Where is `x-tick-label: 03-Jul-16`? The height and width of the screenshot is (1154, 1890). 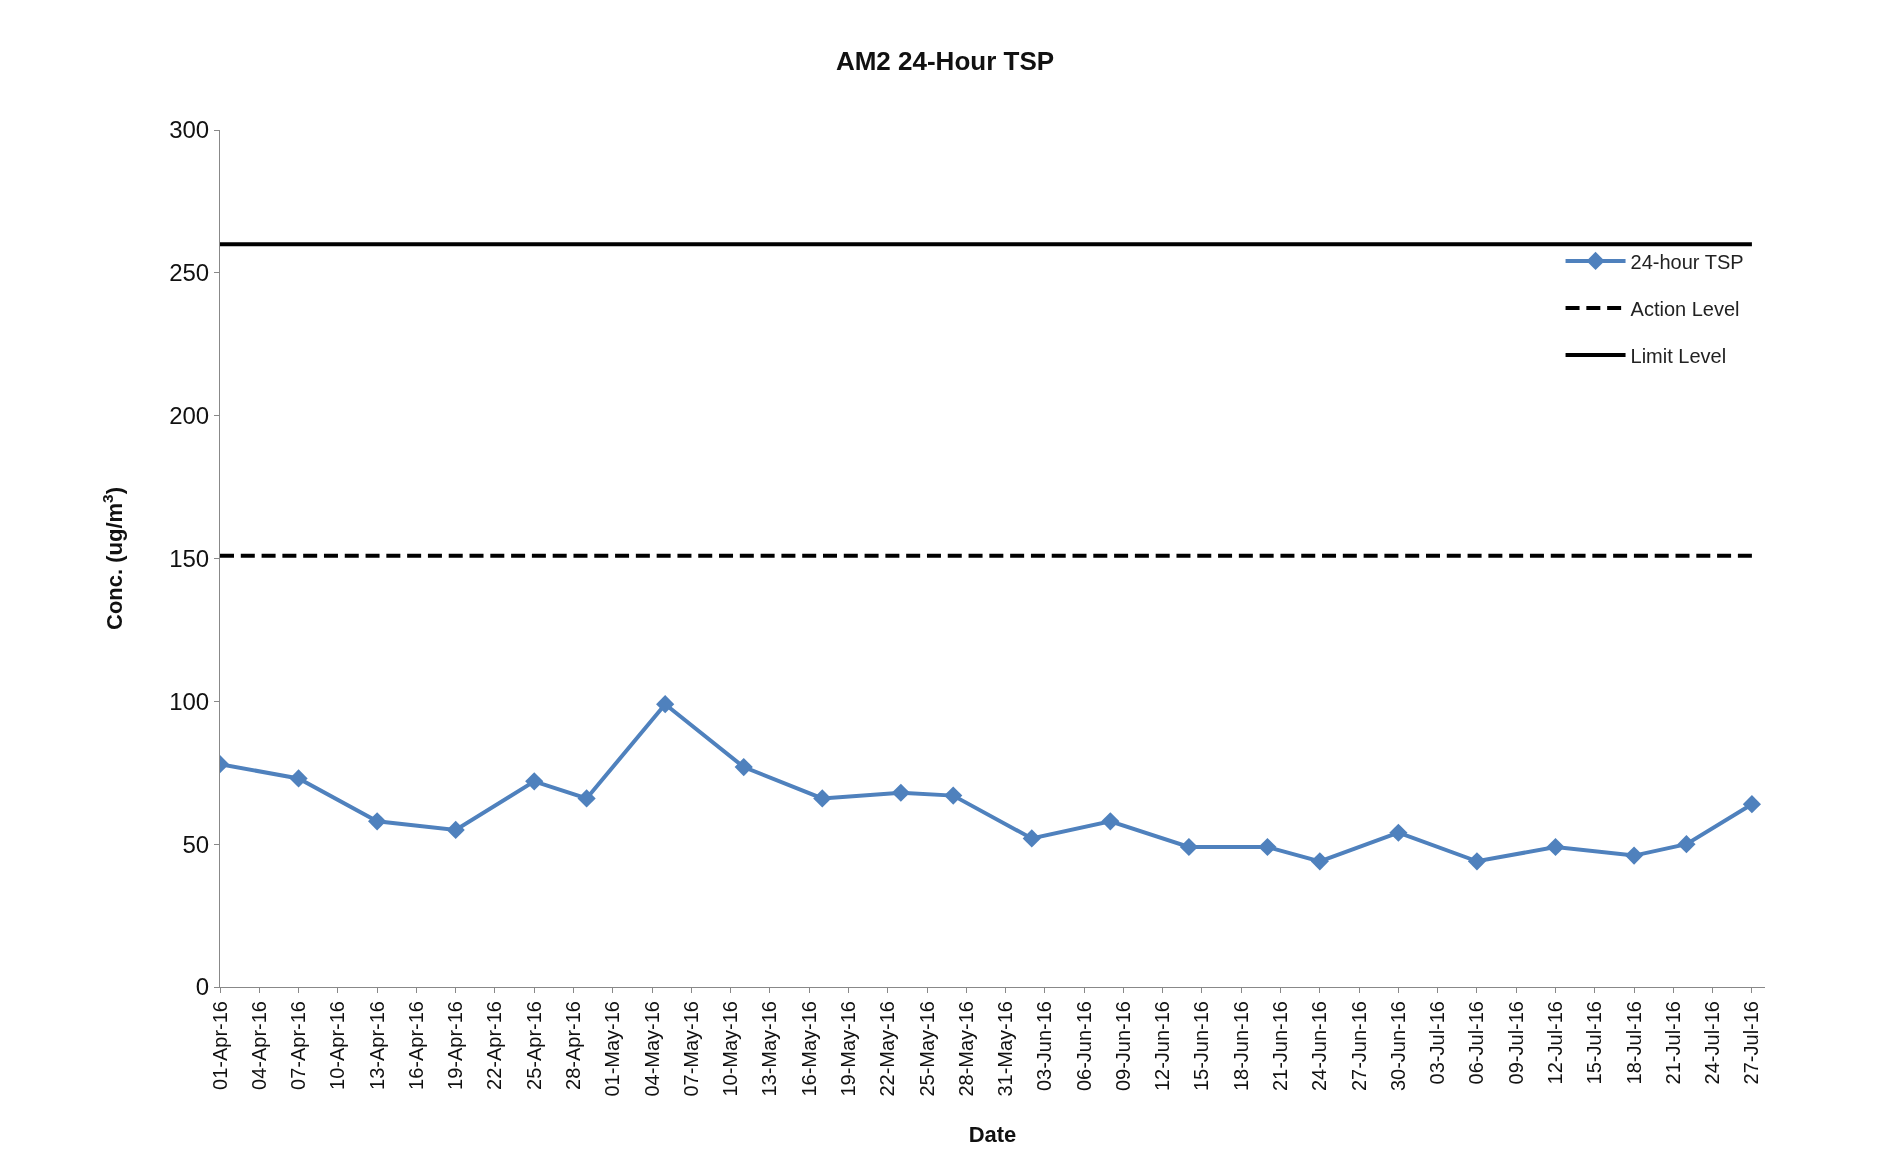 x-tick-label: 03-Jul-16 is located at coordinates (1437, 1043).